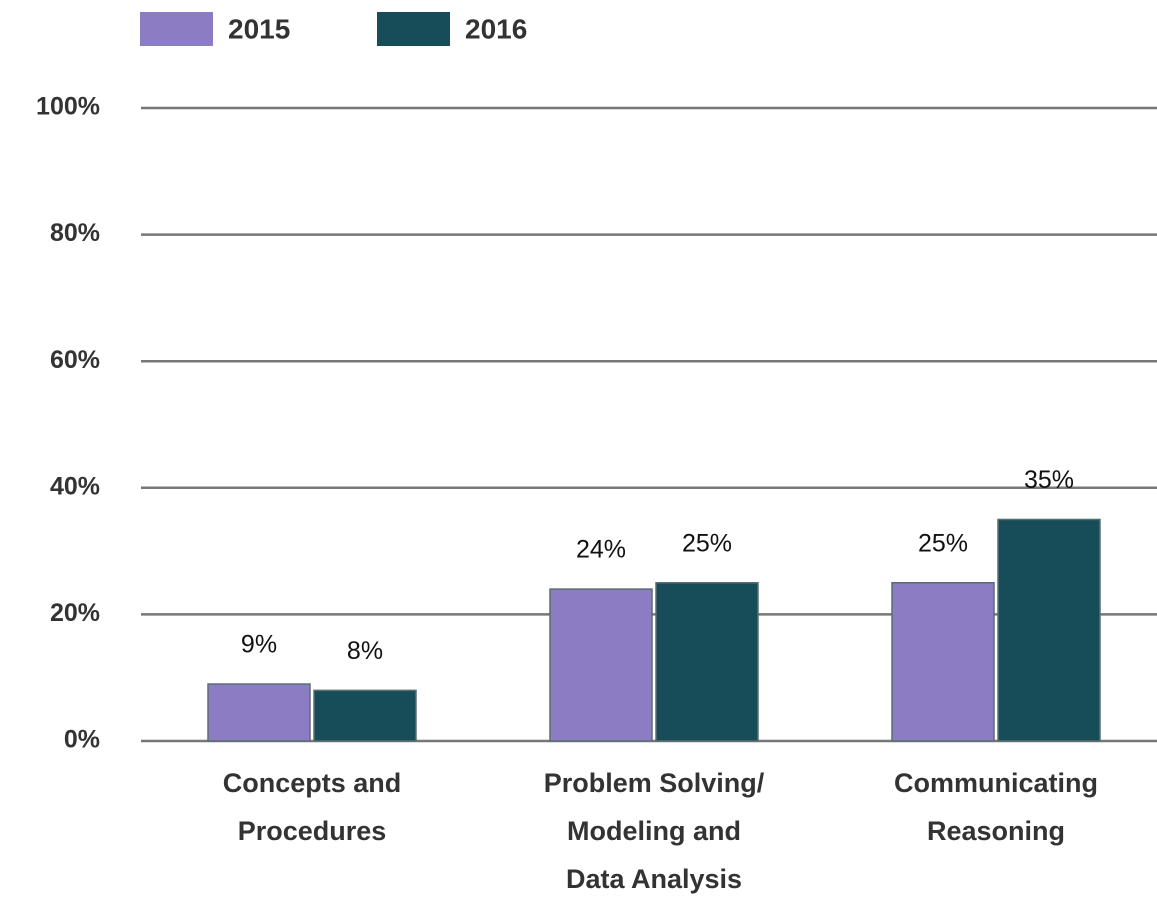  What do you see at coordinates (312, 831) in the screenshot?
I see `x-tick-label: Procedures` at bounding box center [312, 831].